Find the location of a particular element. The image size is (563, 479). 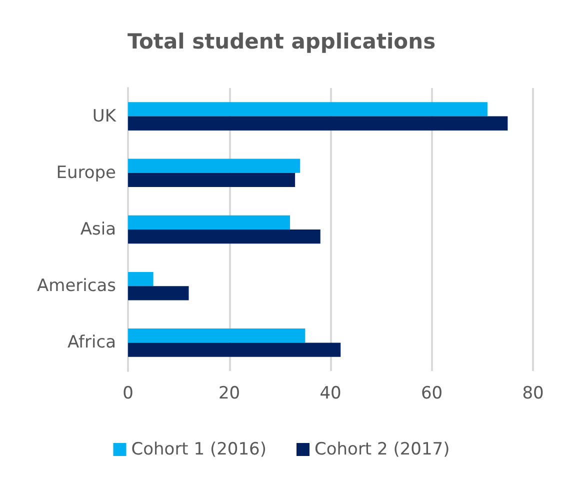

legend-label: Cohort 1 (2016) is located at coordinates (199, 450).